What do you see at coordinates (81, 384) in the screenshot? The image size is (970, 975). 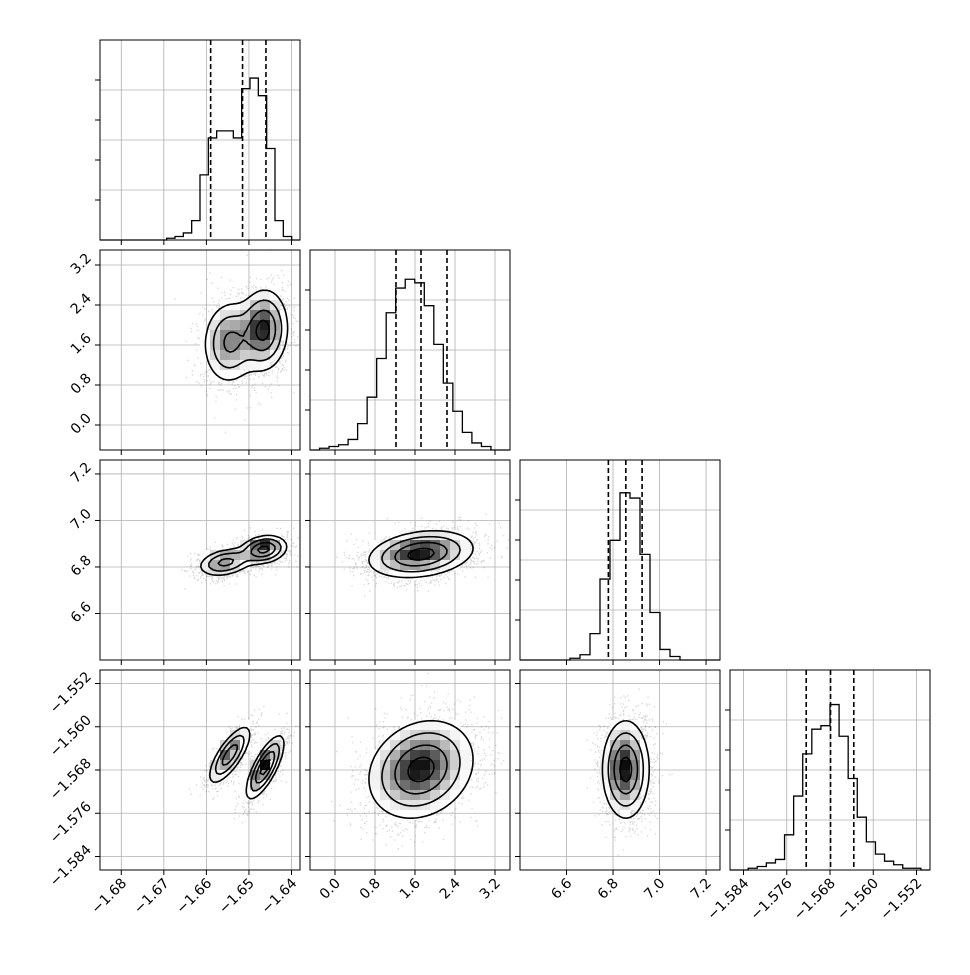 I see `y-tick-label: 0.8` at bounding box center [81, 384].